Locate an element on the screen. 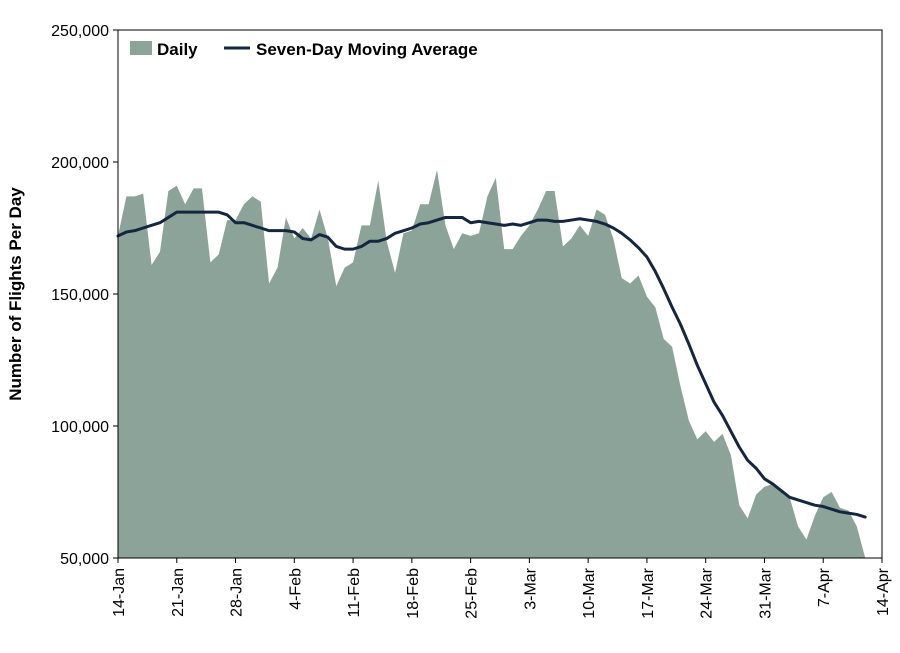  x-tick-label: 11-Feb is located at coordinates (354, 593).